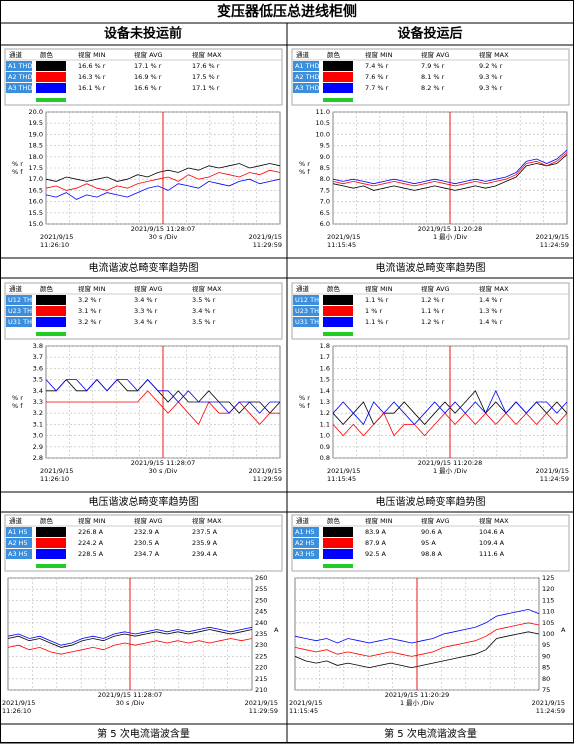  What do you see at coordinates (261, 679) in the screenshot?
I see `y-tick-label: 215` at bounding box center [261, 679].